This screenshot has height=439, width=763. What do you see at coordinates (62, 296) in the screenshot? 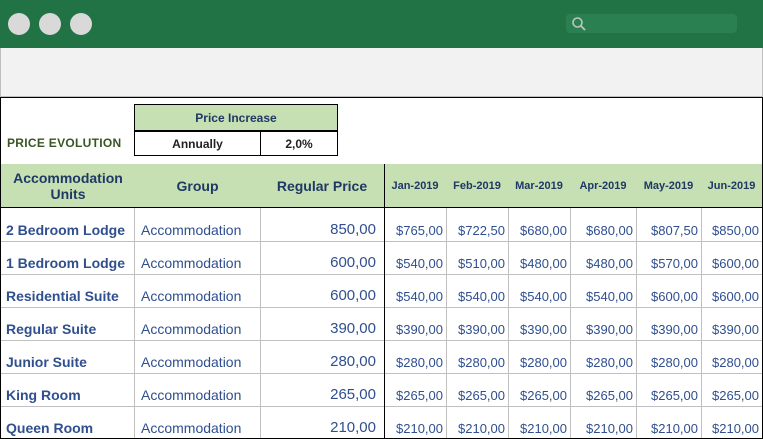
I see `unit-cell: Residential Suite` at bounding box center [62, 296].